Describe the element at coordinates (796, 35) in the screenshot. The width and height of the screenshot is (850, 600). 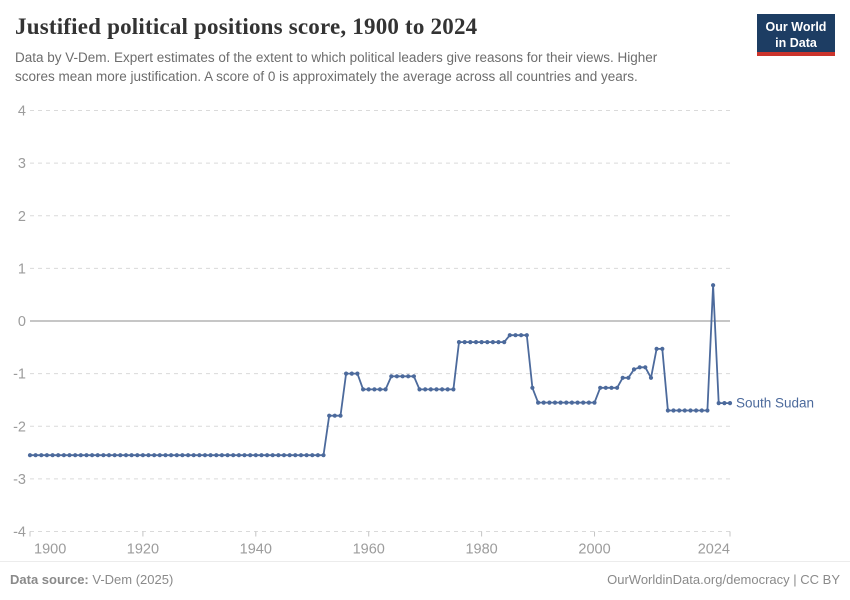
I see `owid-logo: Our World in Data` at that location.